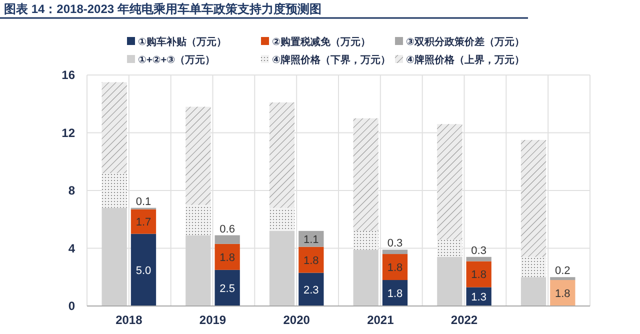 The image size is (640, 334). What do you see at coordinates (478, 298) in the screenshot?
I see `data-label: 1.3` at bounding box center [478, 298].